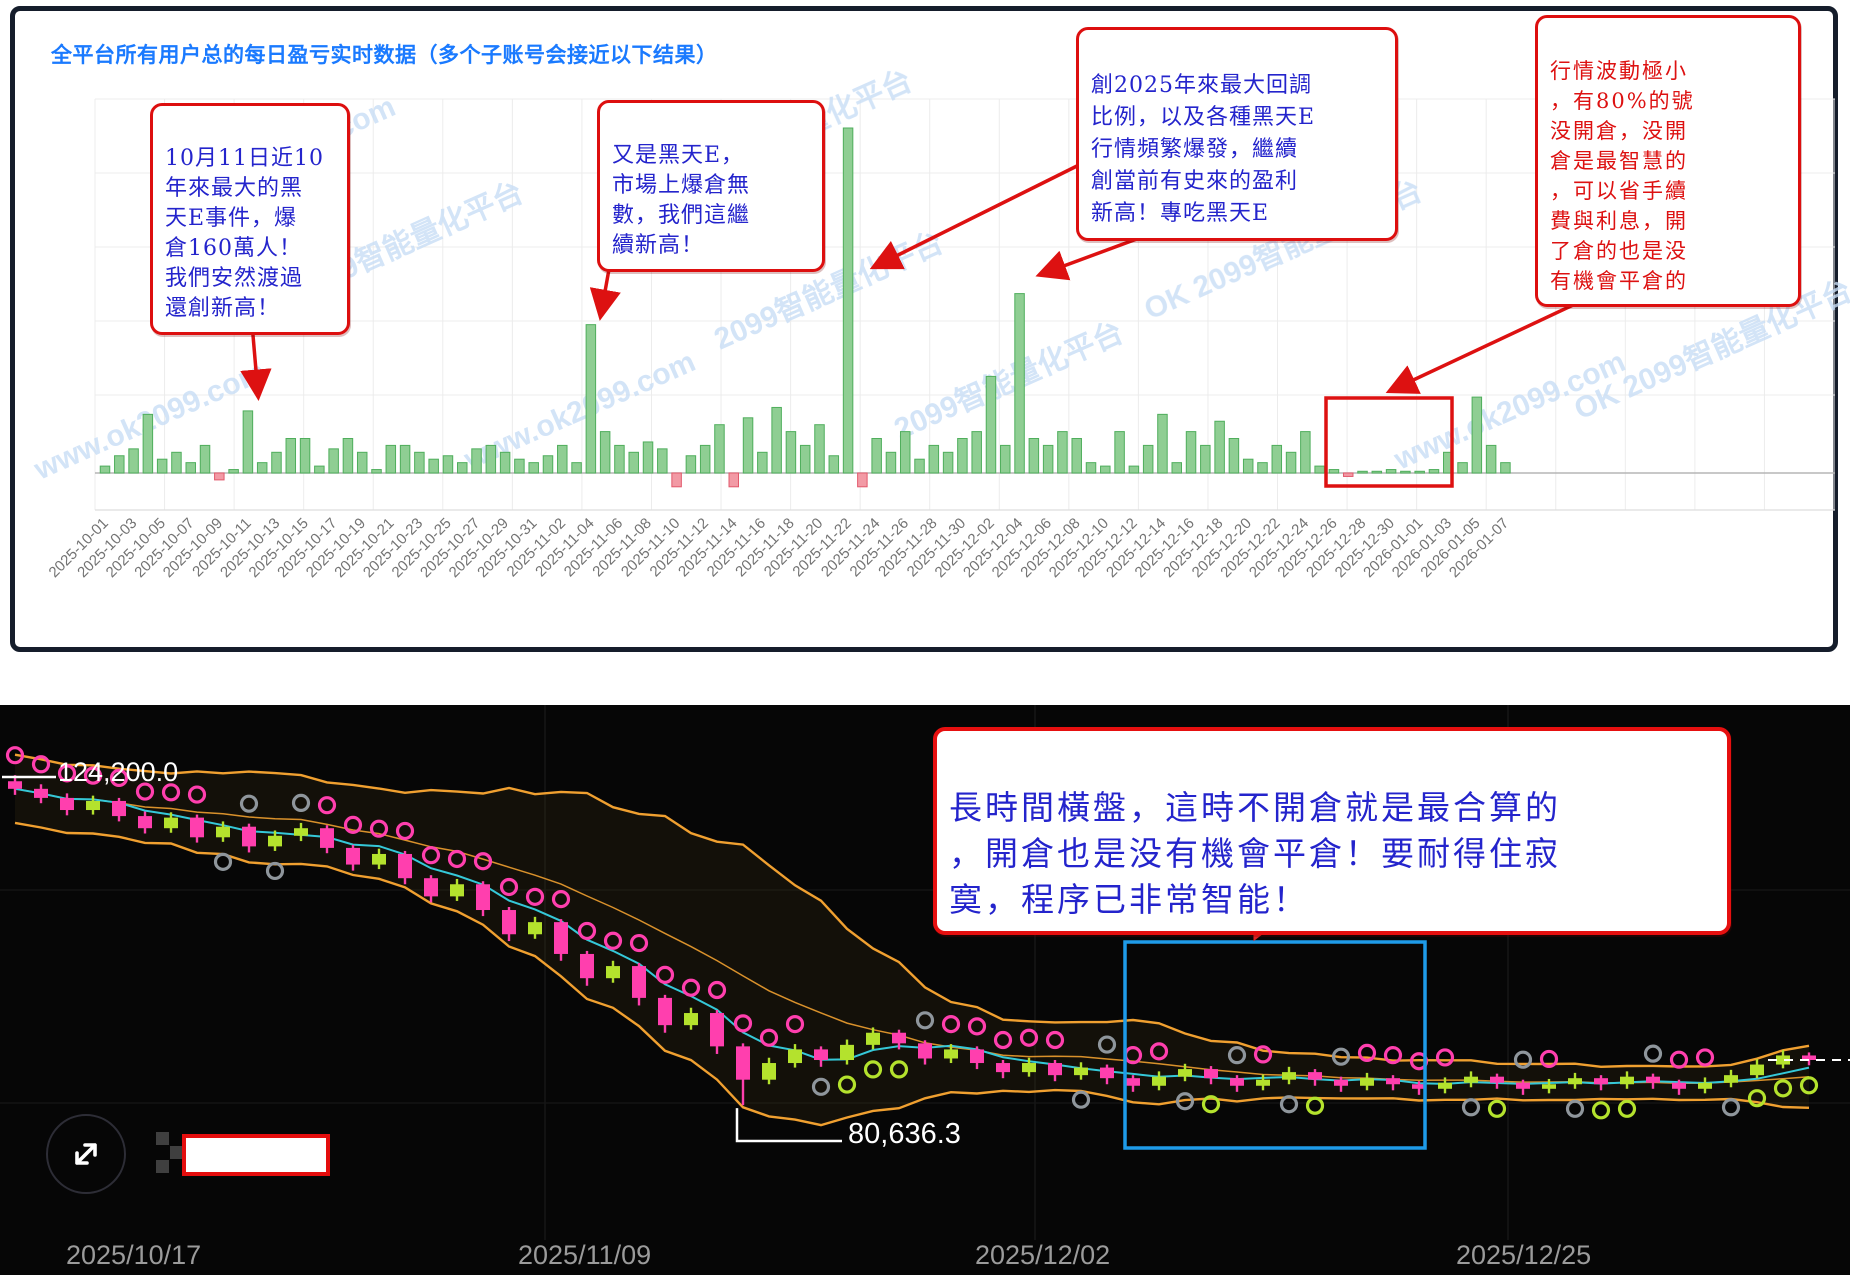 The image size is (1850, 1275). Describe the element at coordinates (256, 1155) in the screenshot. I see `redacted-symbol-label` at that location.